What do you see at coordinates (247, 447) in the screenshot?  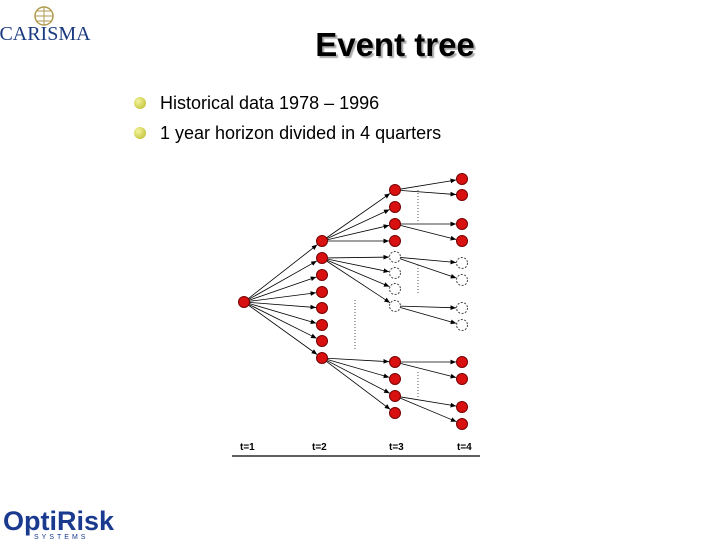 I see `time-label: t=1` at bounding box center [247, 447].